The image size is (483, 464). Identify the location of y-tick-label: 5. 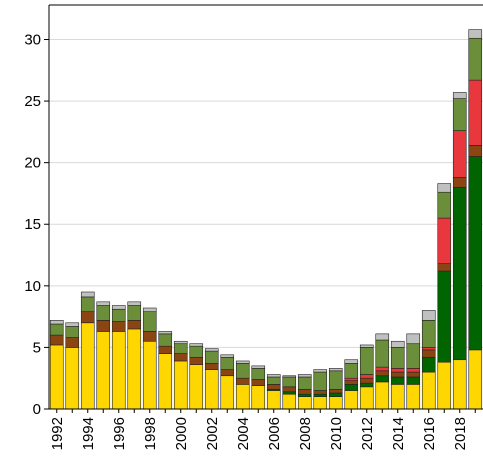
(37, 347).